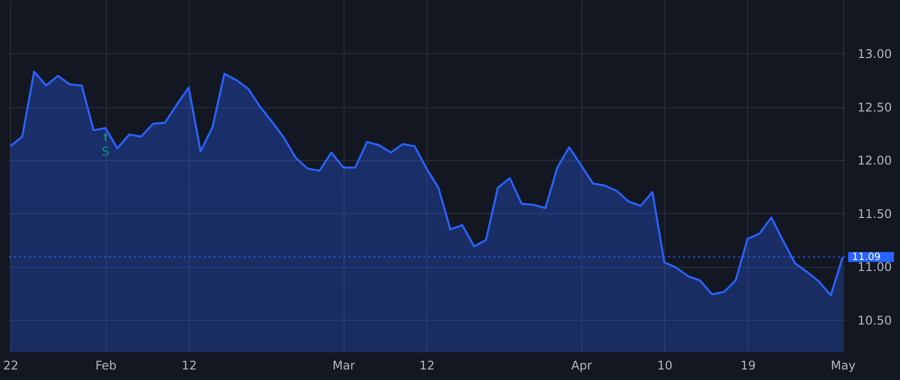  What do you see at coordinates (664, 365) in the screenshot?
I see `x-tick-label: 10` at bounding box center [664, 365].